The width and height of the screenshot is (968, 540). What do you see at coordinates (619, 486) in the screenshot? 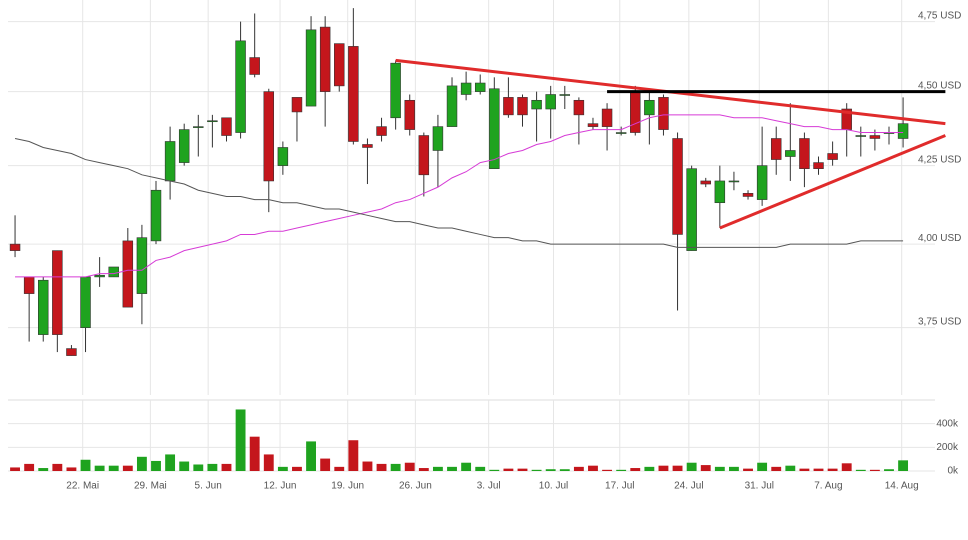
I see `x-tick-label: 17. Jul` at bounding box center [619, 486].